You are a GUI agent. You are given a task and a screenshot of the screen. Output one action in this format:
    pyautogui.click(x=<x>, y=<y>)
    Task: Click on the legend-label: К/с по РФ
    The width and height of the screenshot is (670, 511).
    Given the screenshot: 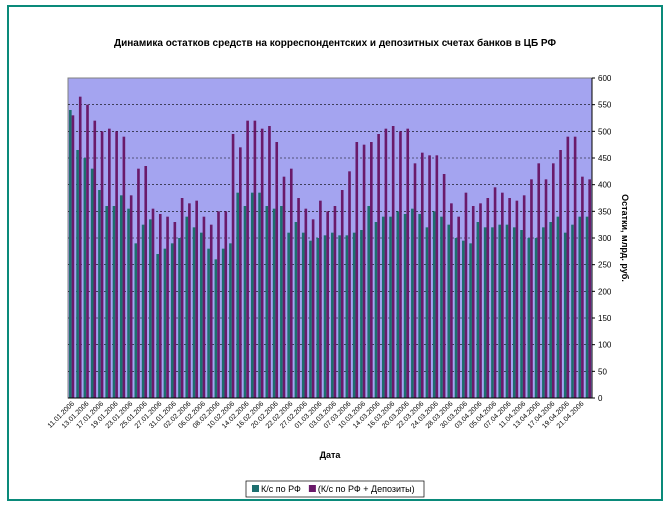 What is the action you would take?
    pyautogui.click(x=281, y=489)
    